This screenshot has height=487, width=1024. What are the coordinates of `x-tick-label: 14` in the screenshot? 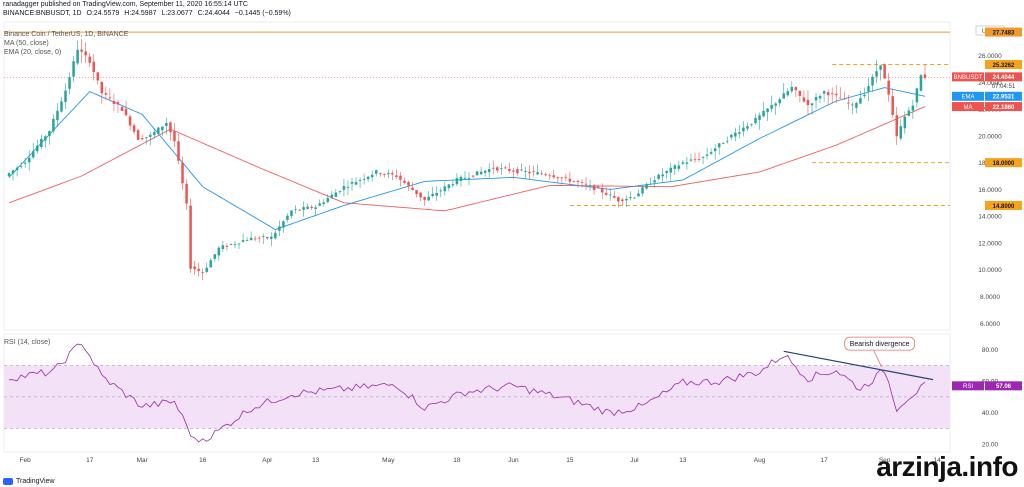 It's located at (937, 460).